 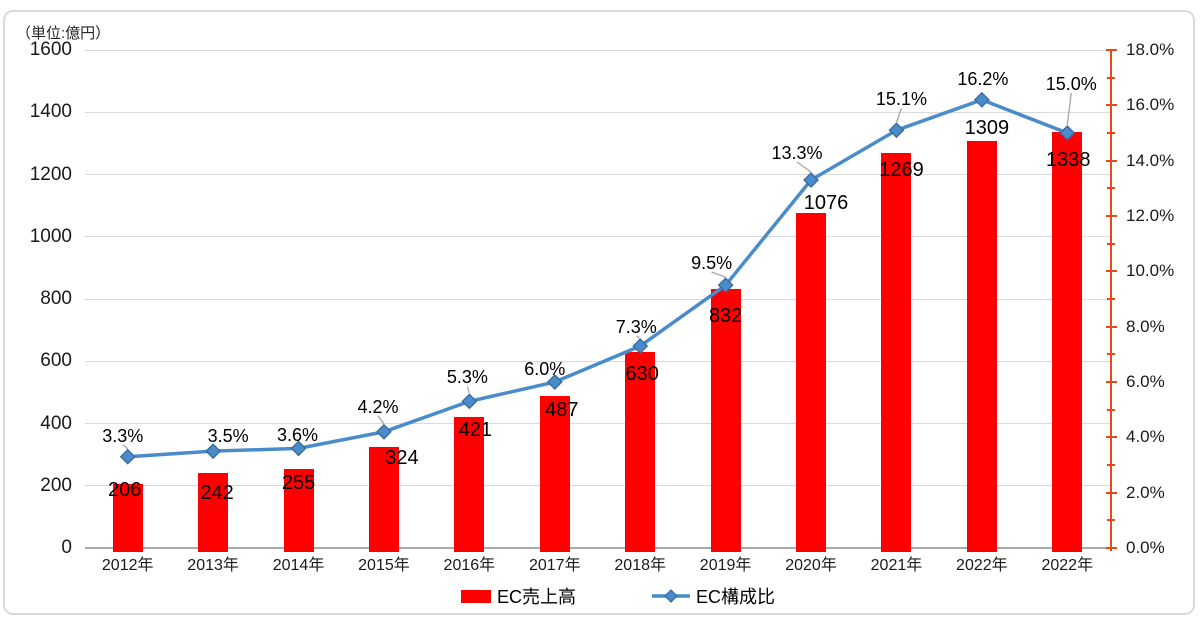 I want to click on legend: EC売上高 EC構成比, so click(x=609, y=596).